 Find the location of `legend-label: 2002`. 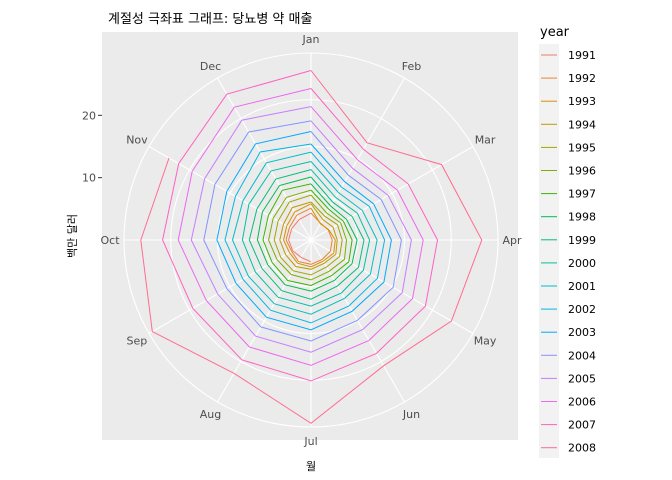

legend-label: 2002 is located at coordinates (582, 309).